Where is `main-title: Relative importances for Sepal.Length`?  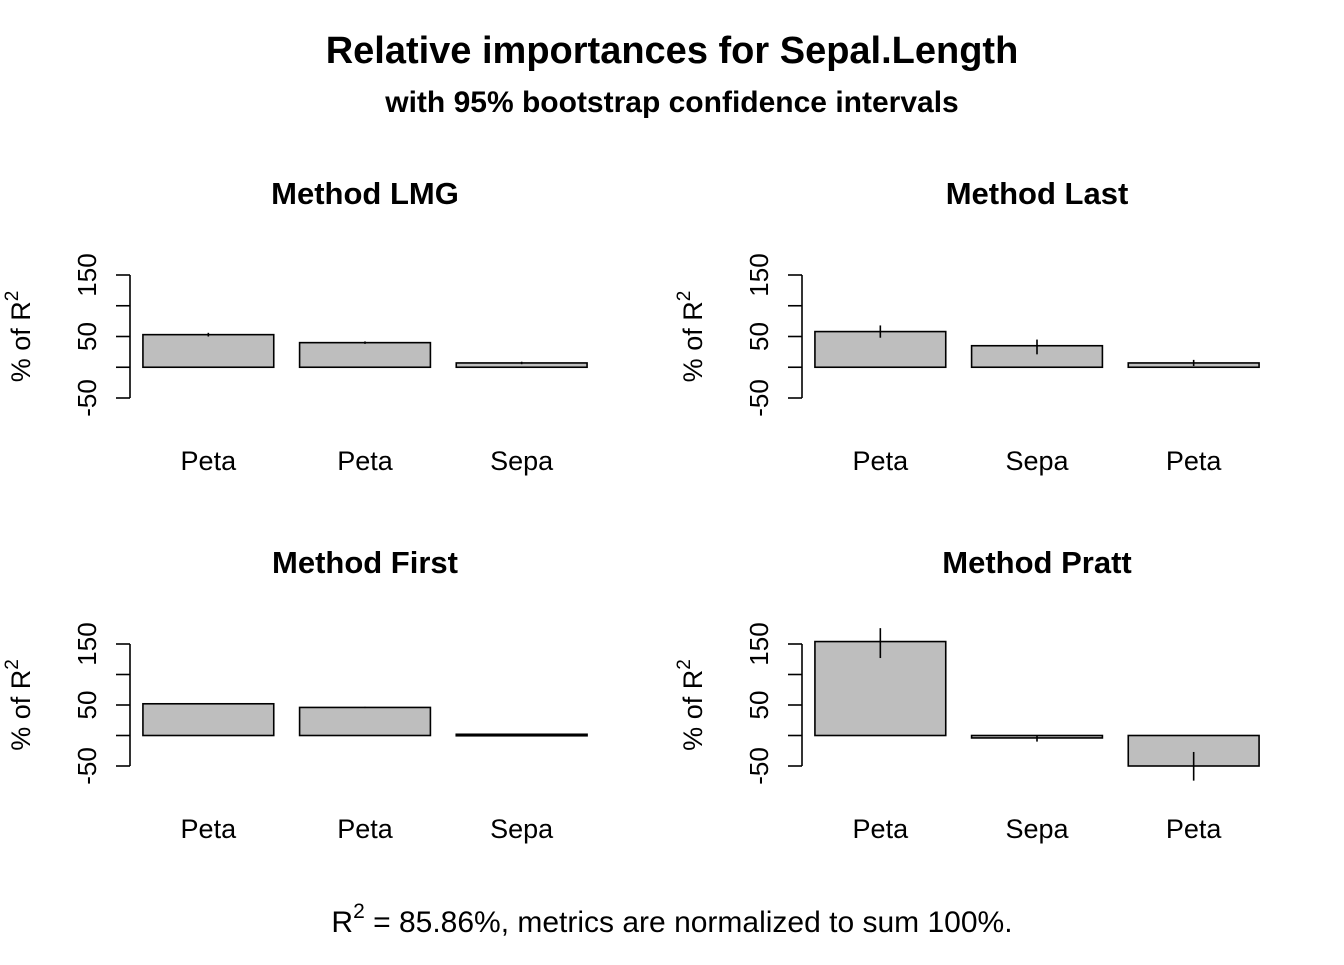 main-title: Relative importances for Sepal.Length is located at coordinates (672, 51).